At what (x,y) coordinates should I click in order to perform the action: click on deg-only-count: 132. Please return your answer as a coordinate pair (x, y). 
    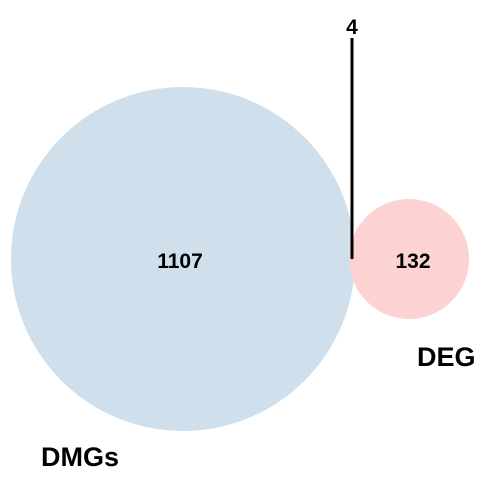
    Looking at the image, I should click on (412, 261).